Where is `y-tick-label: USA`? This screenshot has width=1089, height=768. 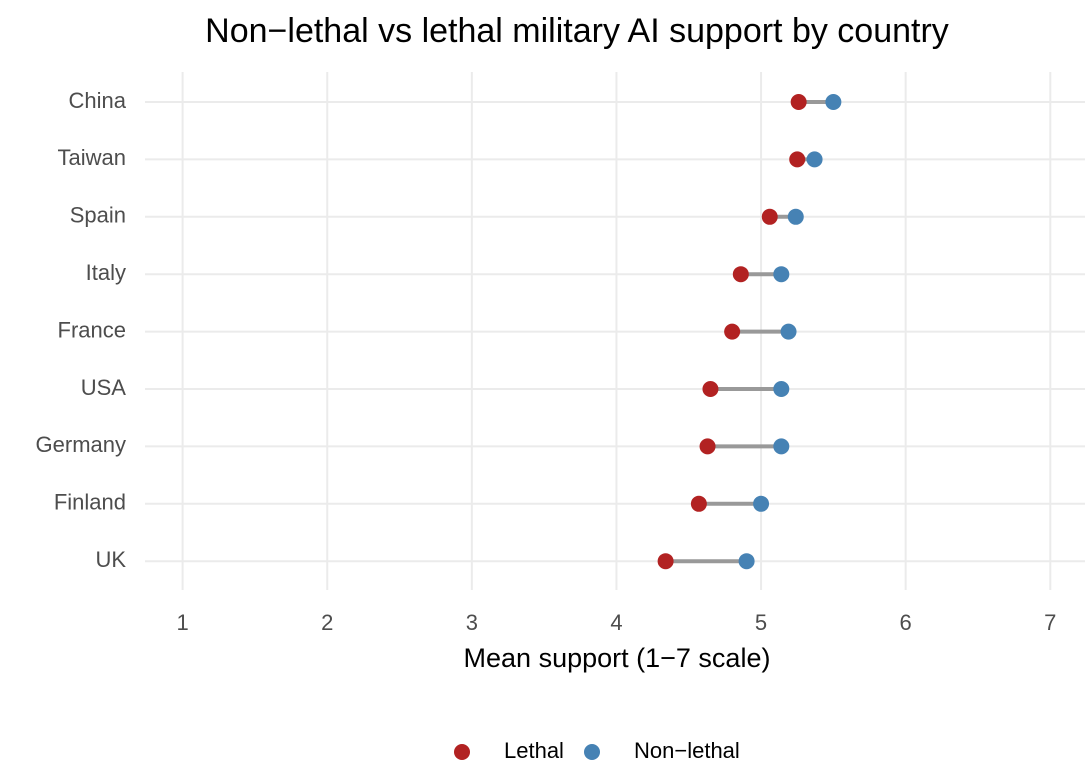
y-tick-label: USA is located at coordinates (104, 387).